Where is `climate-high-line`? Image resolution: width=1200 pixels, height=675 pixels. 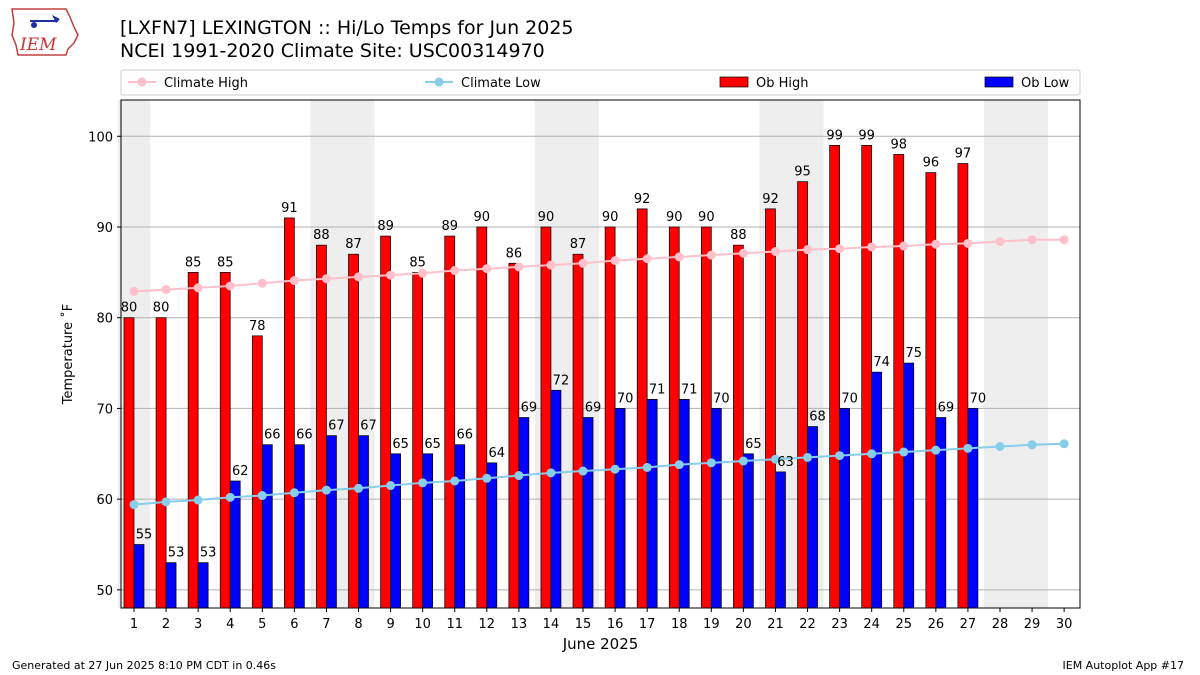
climate-high-line is located at coordinates (599, 265).